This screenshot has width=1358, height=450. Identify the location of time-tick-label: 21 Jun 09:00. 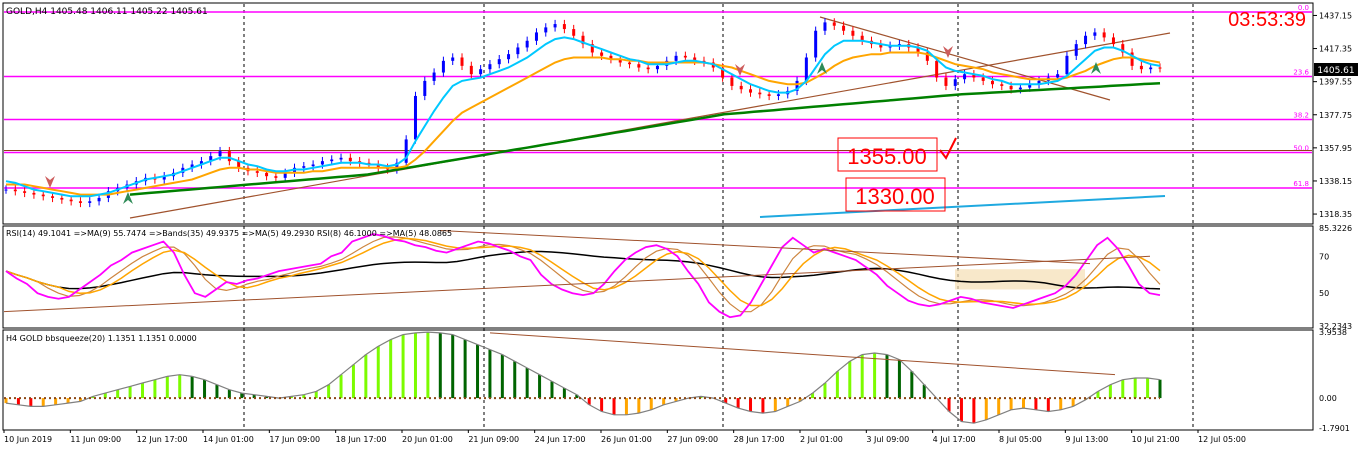
(493, 439).